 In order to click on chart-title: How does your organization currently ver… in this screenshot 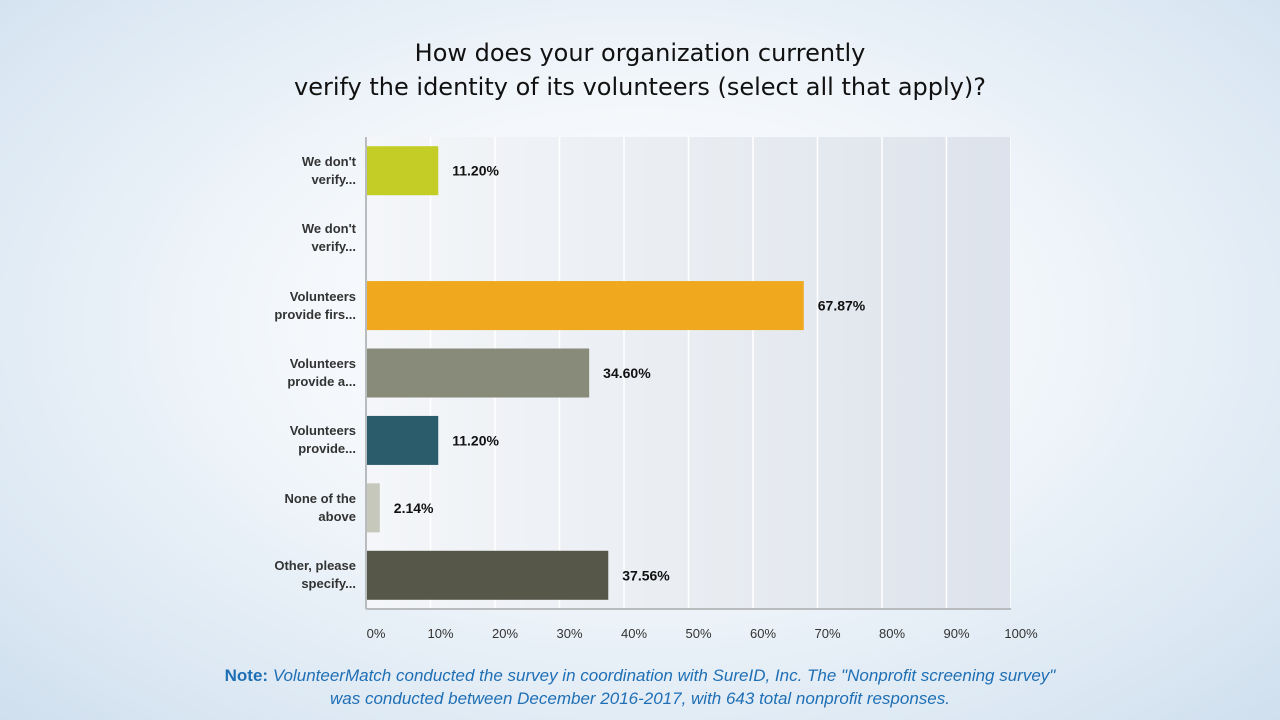, I will do `click(640, 70)`.